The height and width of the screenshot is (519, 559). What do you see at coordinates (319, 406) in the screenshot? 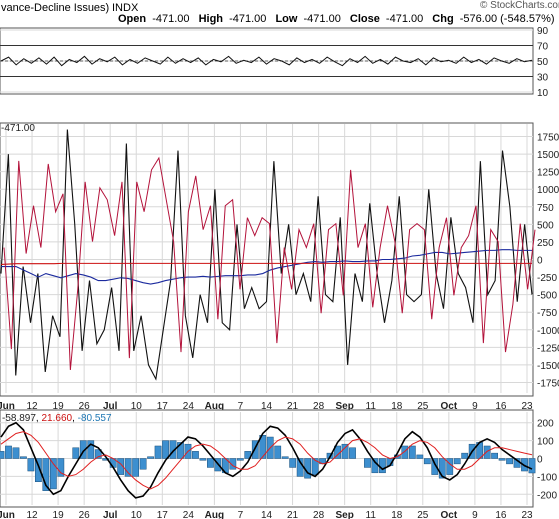
I see `price-x-tick: 28` at bounding box center [319, 406].